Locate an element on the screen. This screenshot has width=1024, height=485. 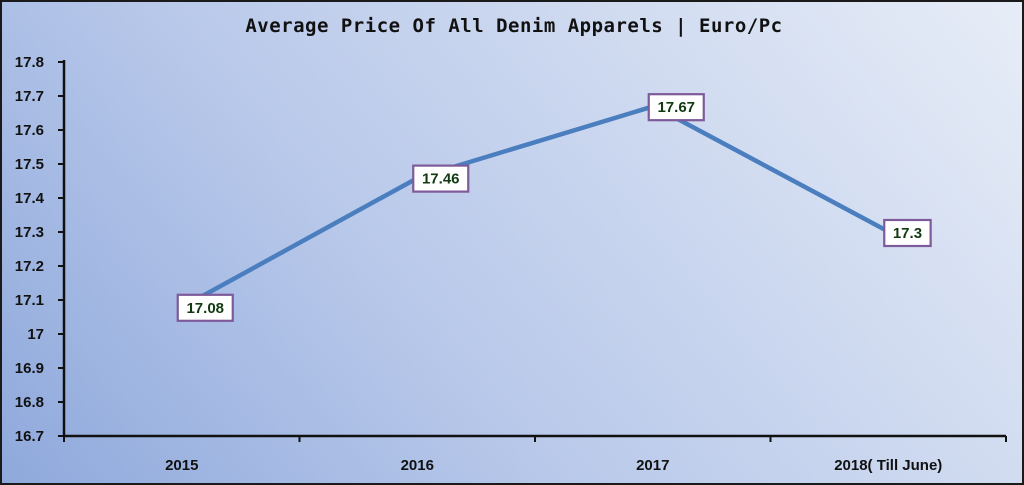
y-tick-label: 17.5 is located at coordinates (29, 164).